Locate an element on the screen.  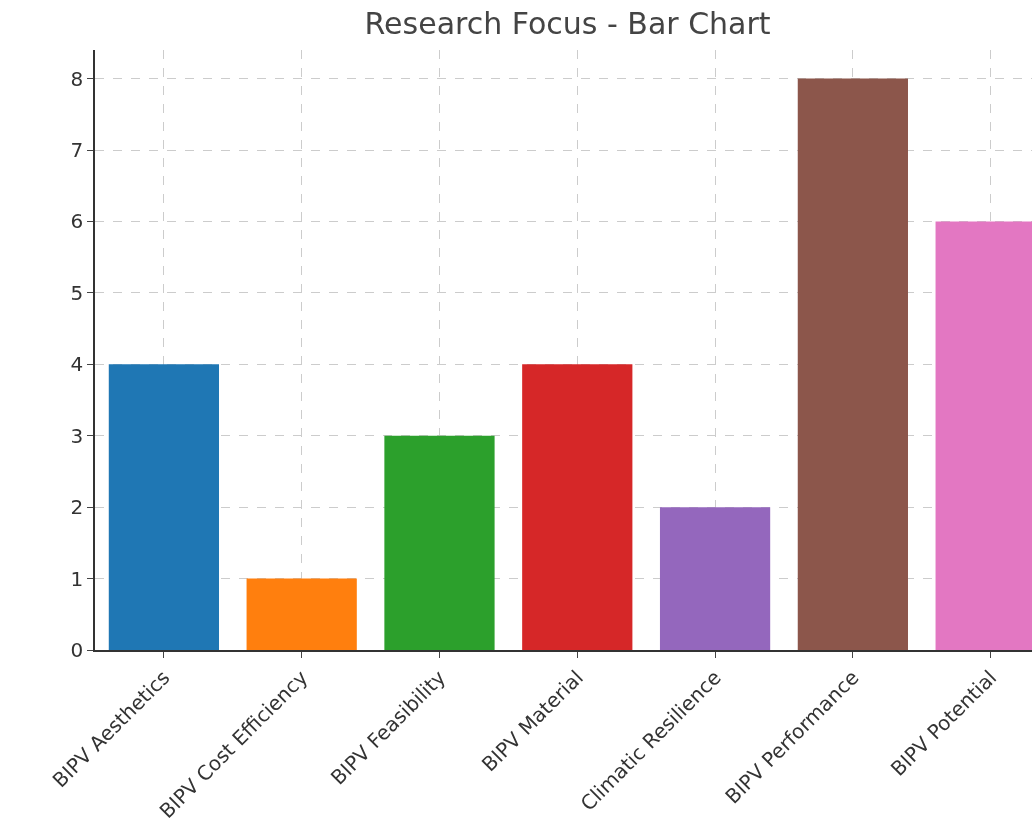
y-tick-label: 8 is located at coordinates (77, 78).